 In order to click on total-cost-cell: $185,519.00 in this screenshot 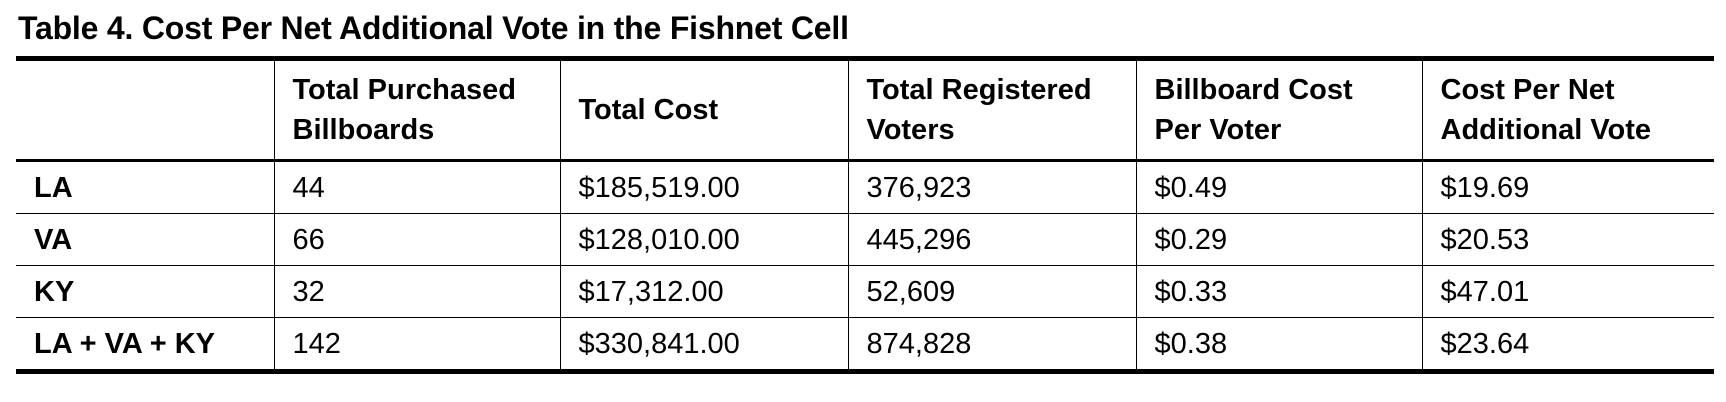, I will do `click(703, 187)`.